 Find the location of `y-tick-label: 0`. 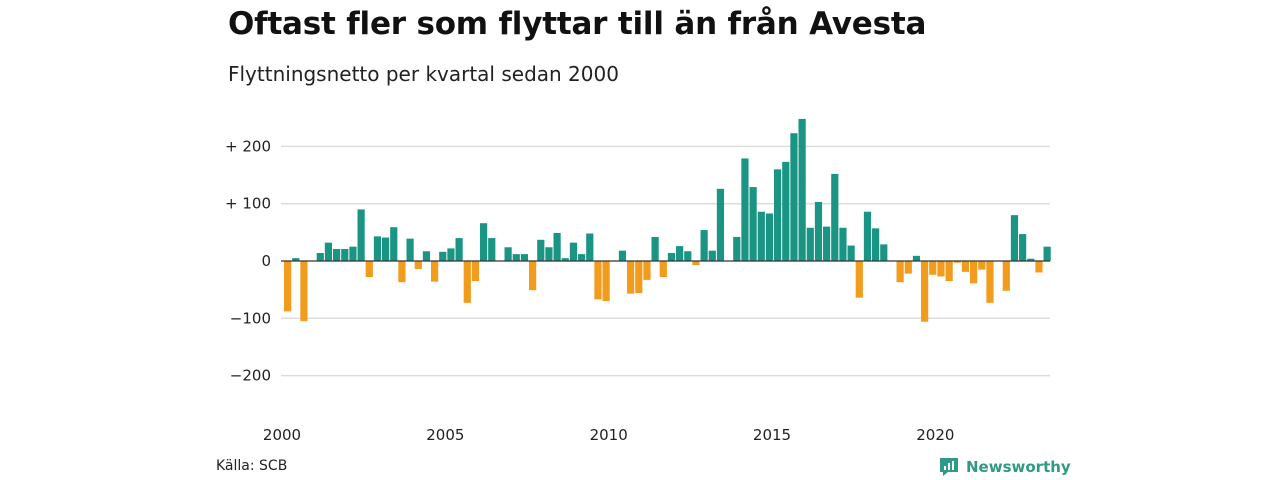

y-tick-label: 0 is located at coordinates (266, 261).